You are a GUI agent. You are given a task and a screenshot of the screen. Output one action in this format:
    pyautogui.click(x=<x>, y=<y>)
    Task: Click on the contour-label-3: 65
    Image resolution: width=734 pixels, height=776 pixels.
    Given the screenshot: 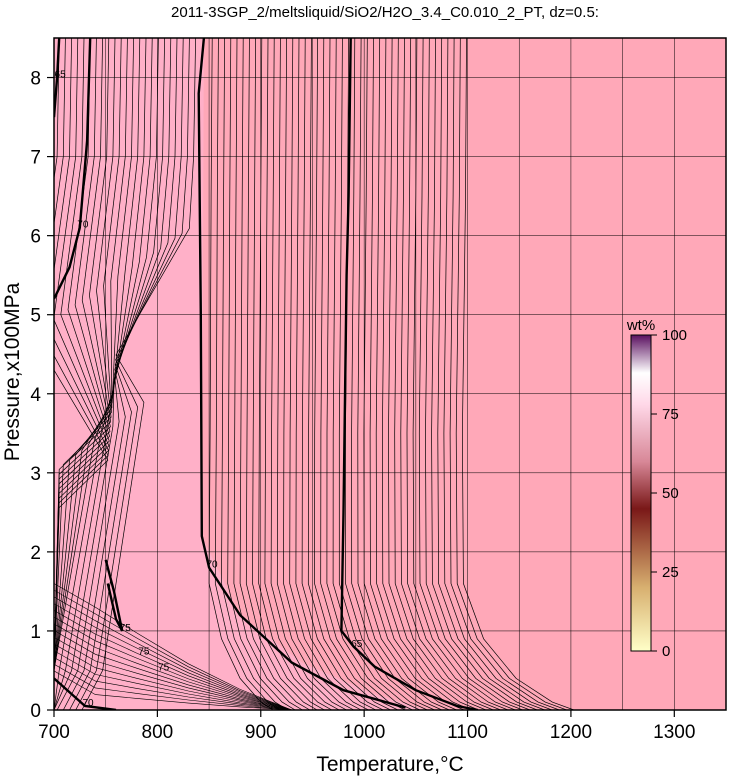 What is the action you would take?
    pyautogui.click(x=357, y=644)
    